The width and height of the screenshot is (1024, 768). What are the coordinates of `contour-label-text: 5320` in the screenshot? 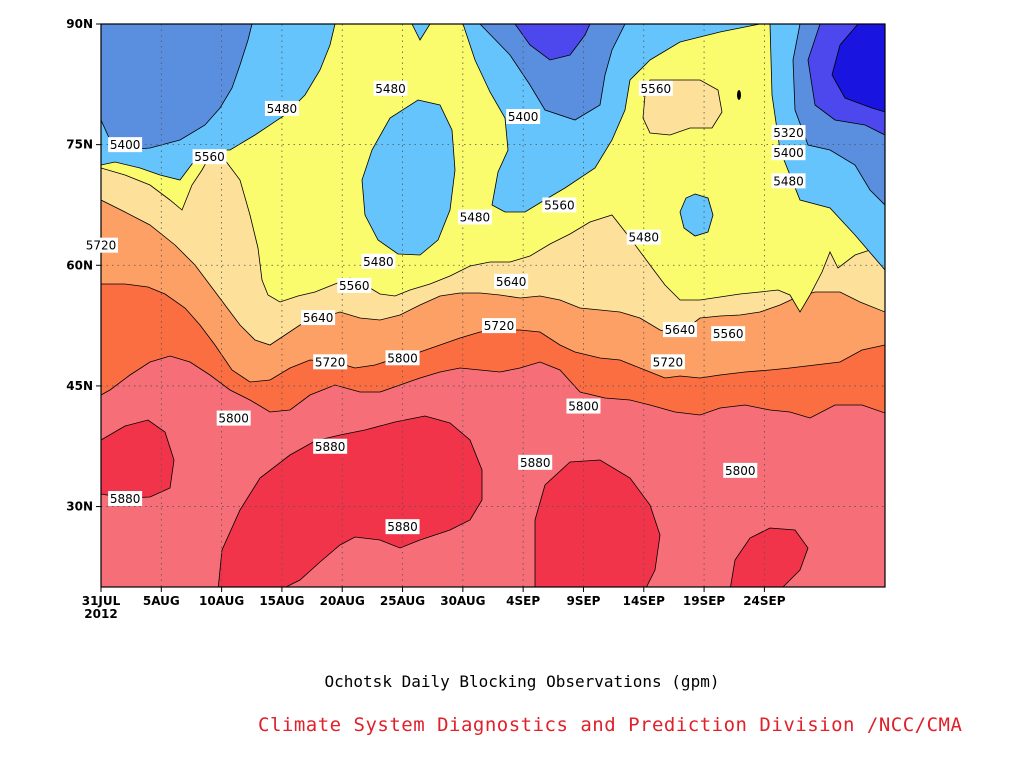 It's located at (788, 133).